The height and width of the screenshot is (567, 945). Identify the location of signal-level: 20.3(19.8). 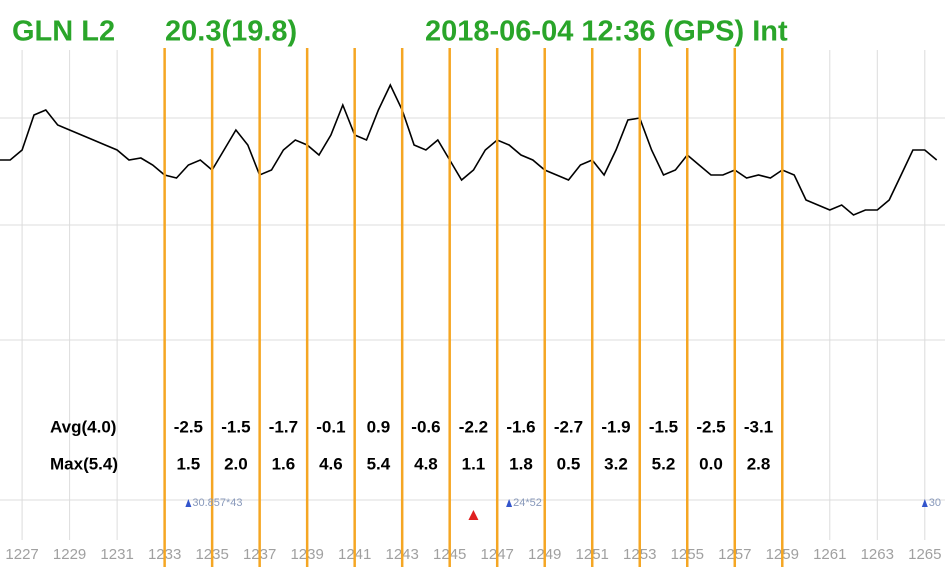
(231, 32).